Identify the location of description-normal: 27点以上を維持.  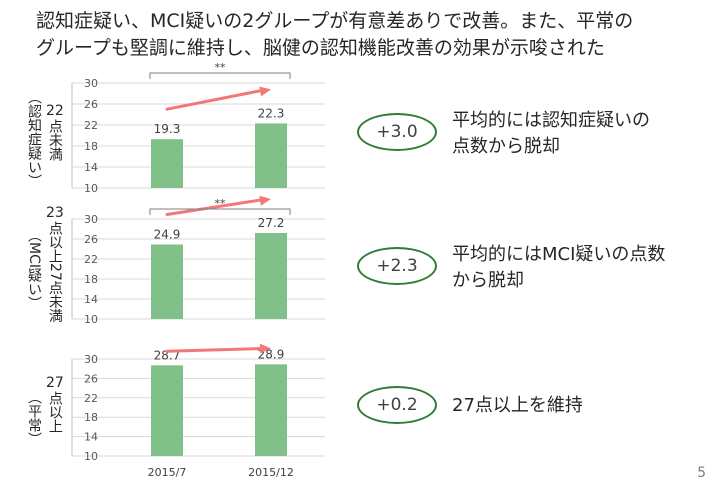
(517, 406).